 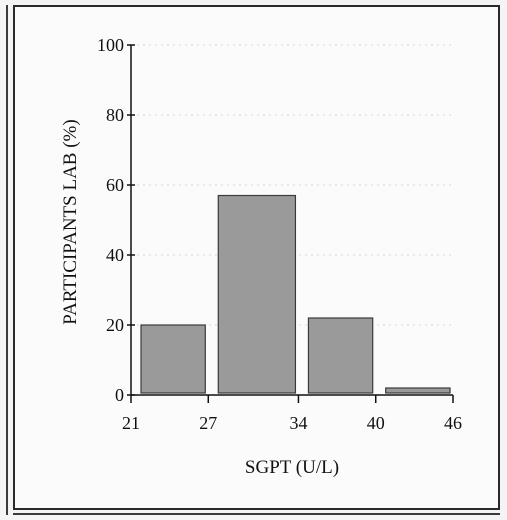 What do you see at coordinates (453, 423) in the screenshot?
I see `x-tick-label-46: 46` at bounding box center [453, 423].